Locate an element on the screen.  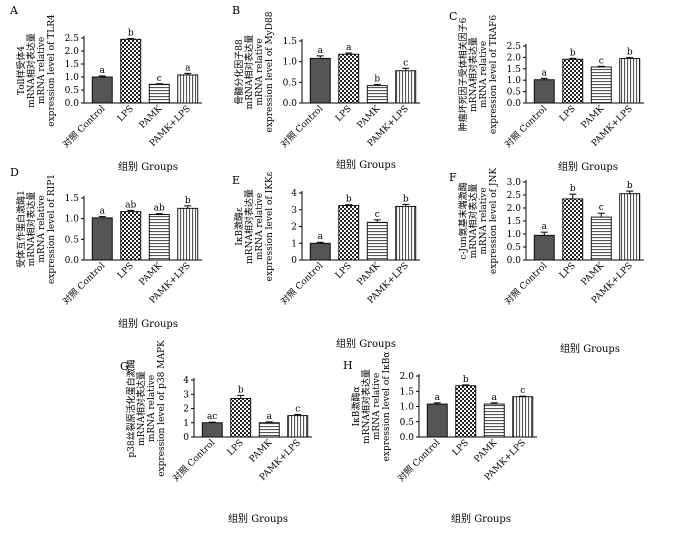
y-tick-label: 0 is located at coordinates (294, 261).